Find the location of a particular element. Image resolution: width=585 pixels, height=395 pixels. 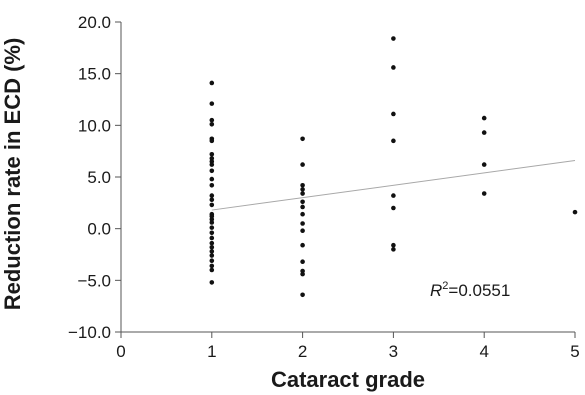

x-tick-label: 2 is located at coordinates (302, 351).